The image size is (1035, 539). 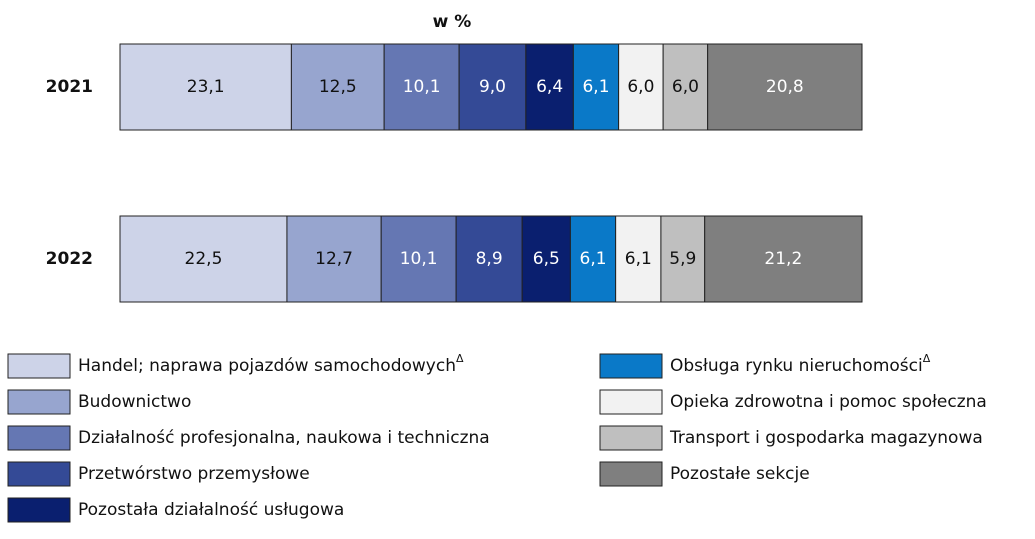 I want to click on legend-name: Budownictwo, so click(x=134, y=402).